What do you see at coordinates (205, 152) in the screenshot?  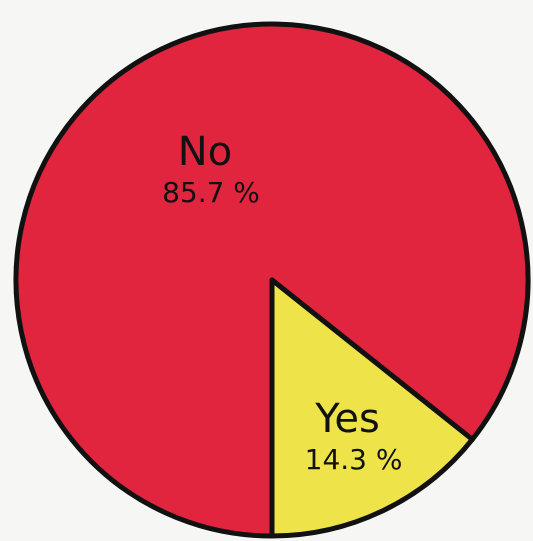 I see `category-label: No` at bounding box center [205, 152].